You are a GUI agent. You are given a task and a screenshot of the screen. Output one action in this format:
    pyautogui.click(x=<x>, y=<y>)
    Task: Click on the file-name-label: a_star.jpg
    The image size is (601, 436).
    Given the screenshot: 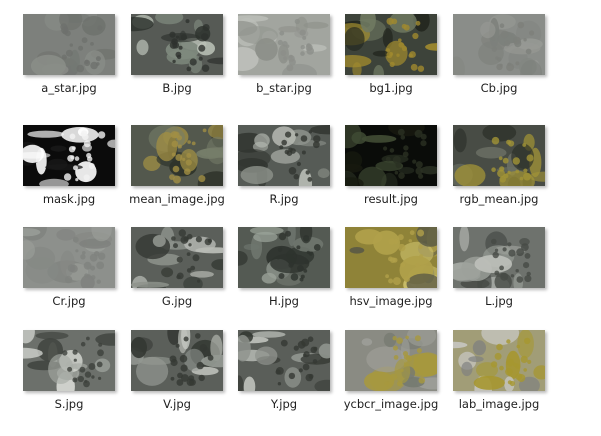 What is the action you would take?
    pyautogui.click(x=69, y=88)
    